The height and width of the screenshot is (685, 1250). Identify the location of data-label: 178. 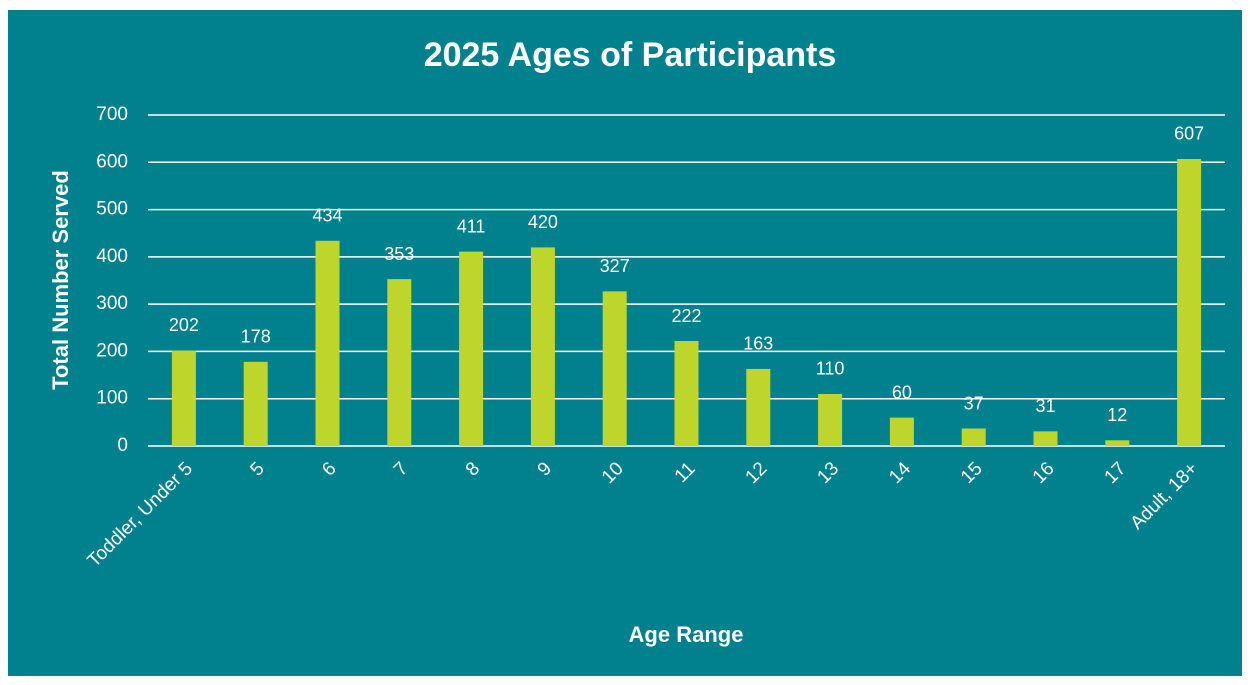
(256, 337).